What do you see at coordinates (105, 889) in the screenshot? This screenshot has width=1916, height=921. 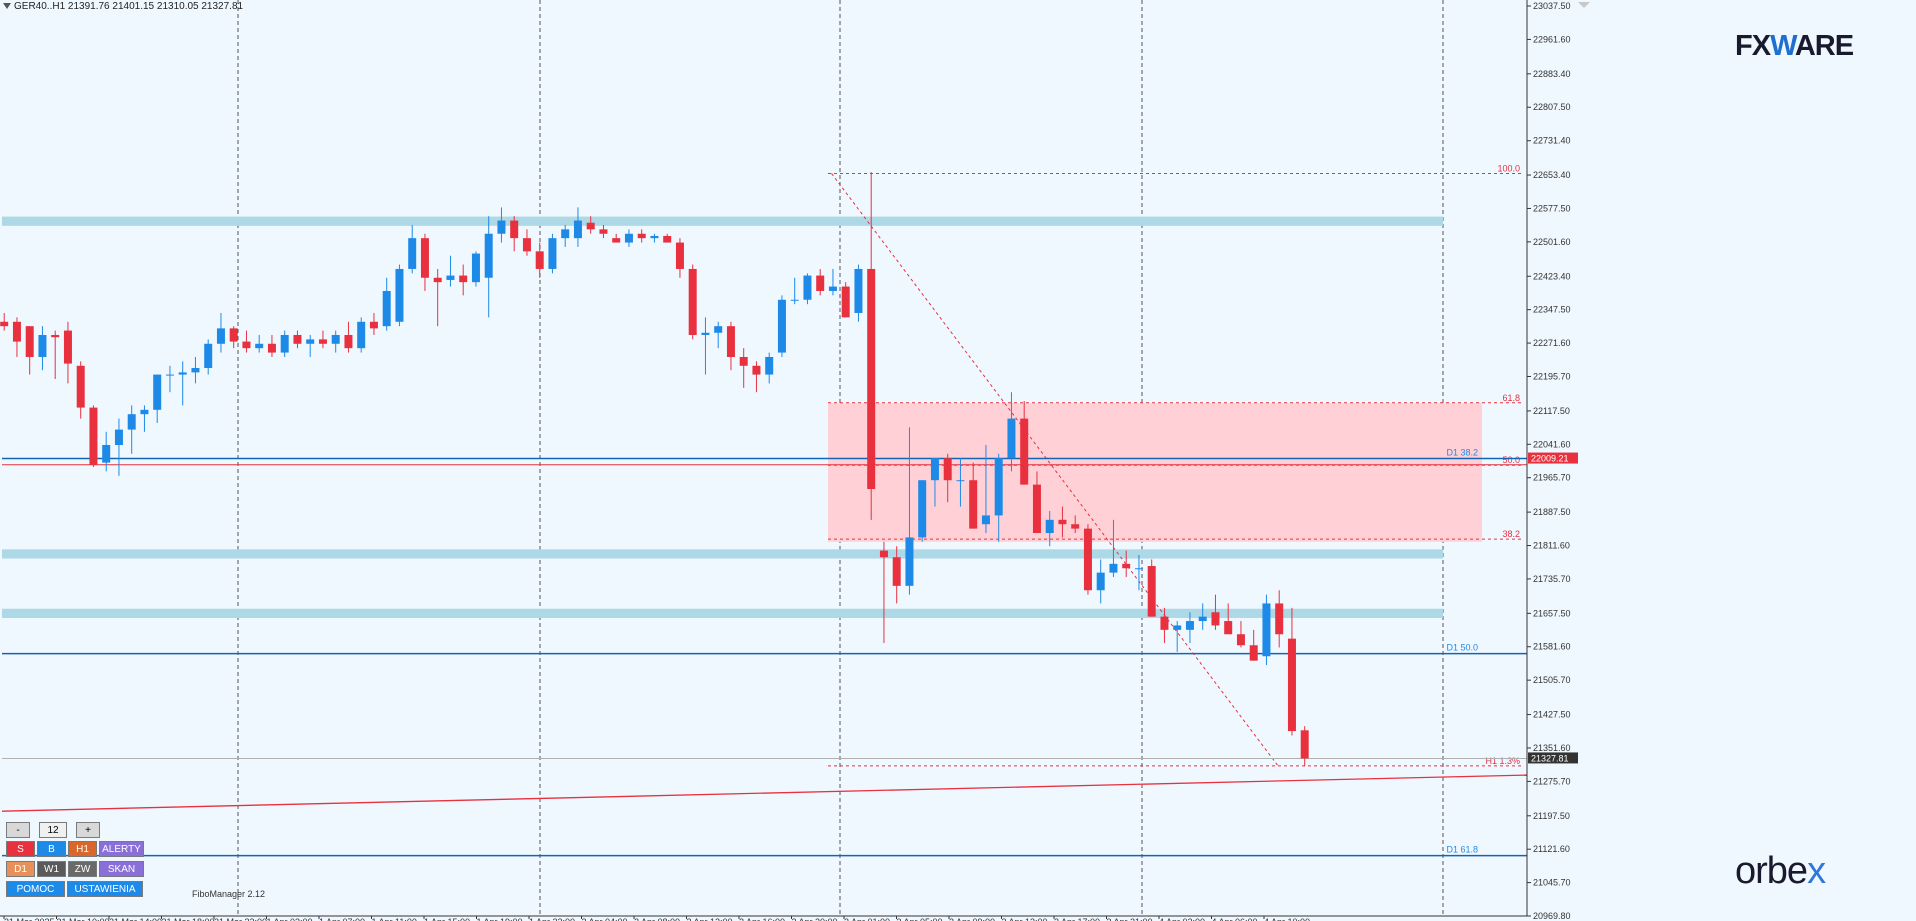 I see `settings-button: USTAWIENIA` at bounding box center [105, 889].